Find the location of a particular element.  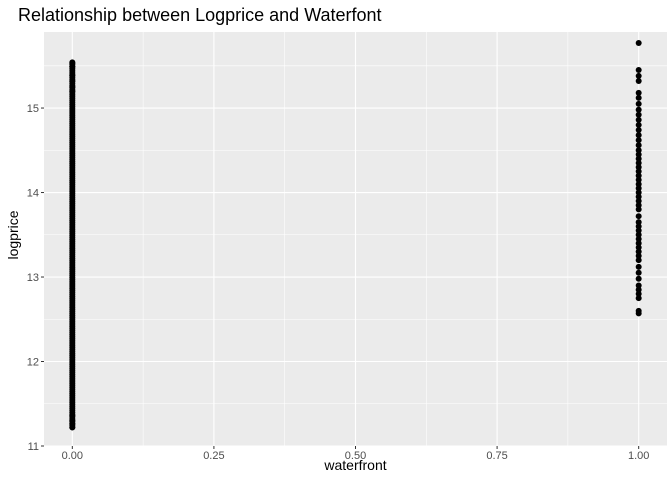

x-axis-title: waterfront is located at coordinates (354, 465).